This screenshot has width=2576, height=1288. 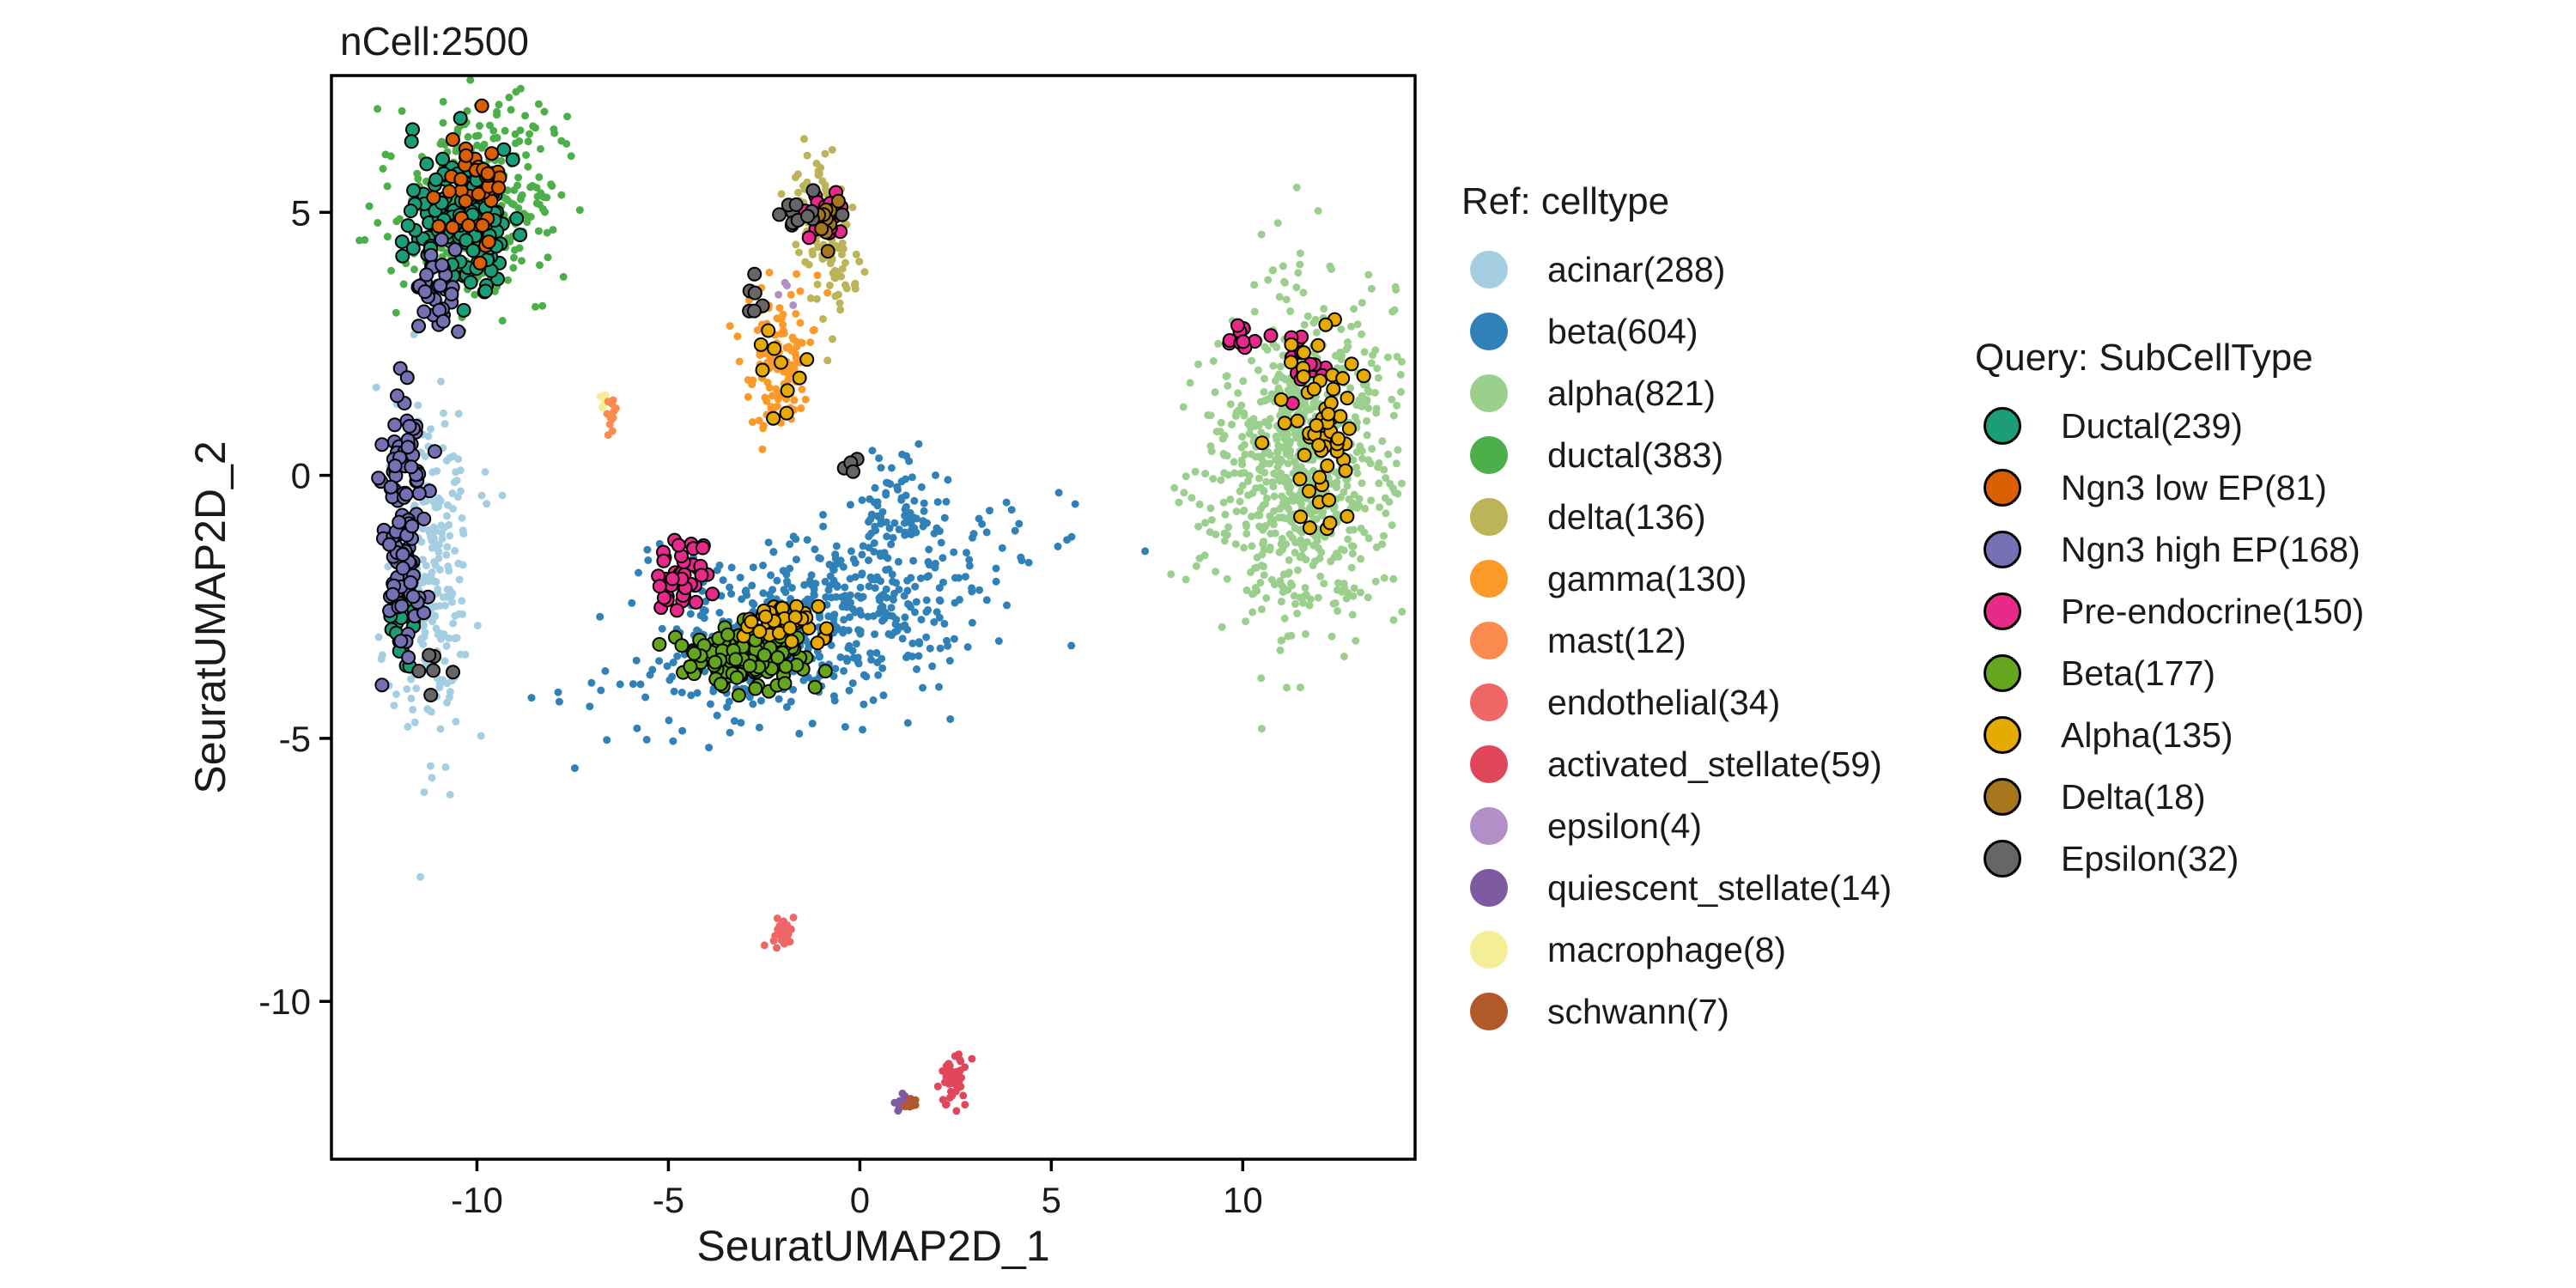 What do you see at coordinates (2147, 735) in the screenshot?
I see `query-legend-label: Alpha(135)` at bounding box center [2147, 735].